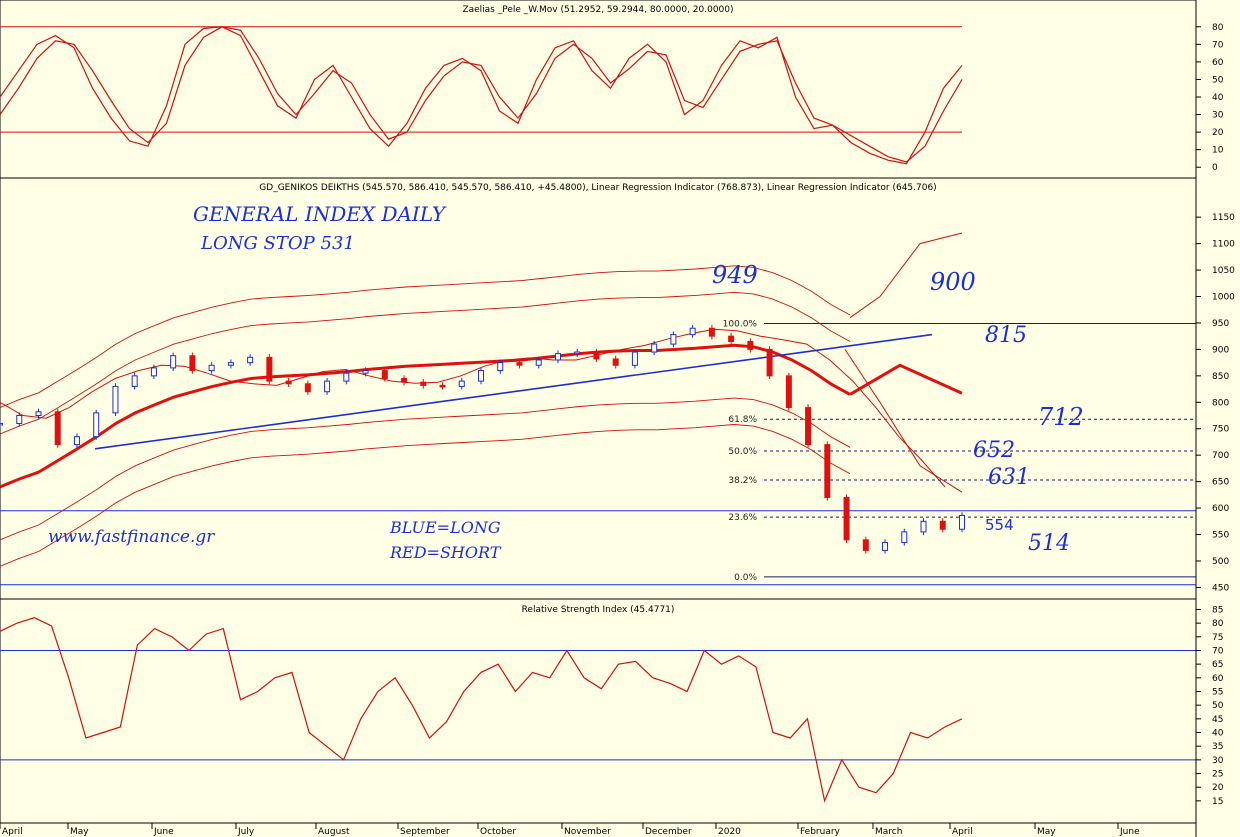  Describe the element at coordinates (1046, 832) in the screenshot. I see `month-label: May` at that location.